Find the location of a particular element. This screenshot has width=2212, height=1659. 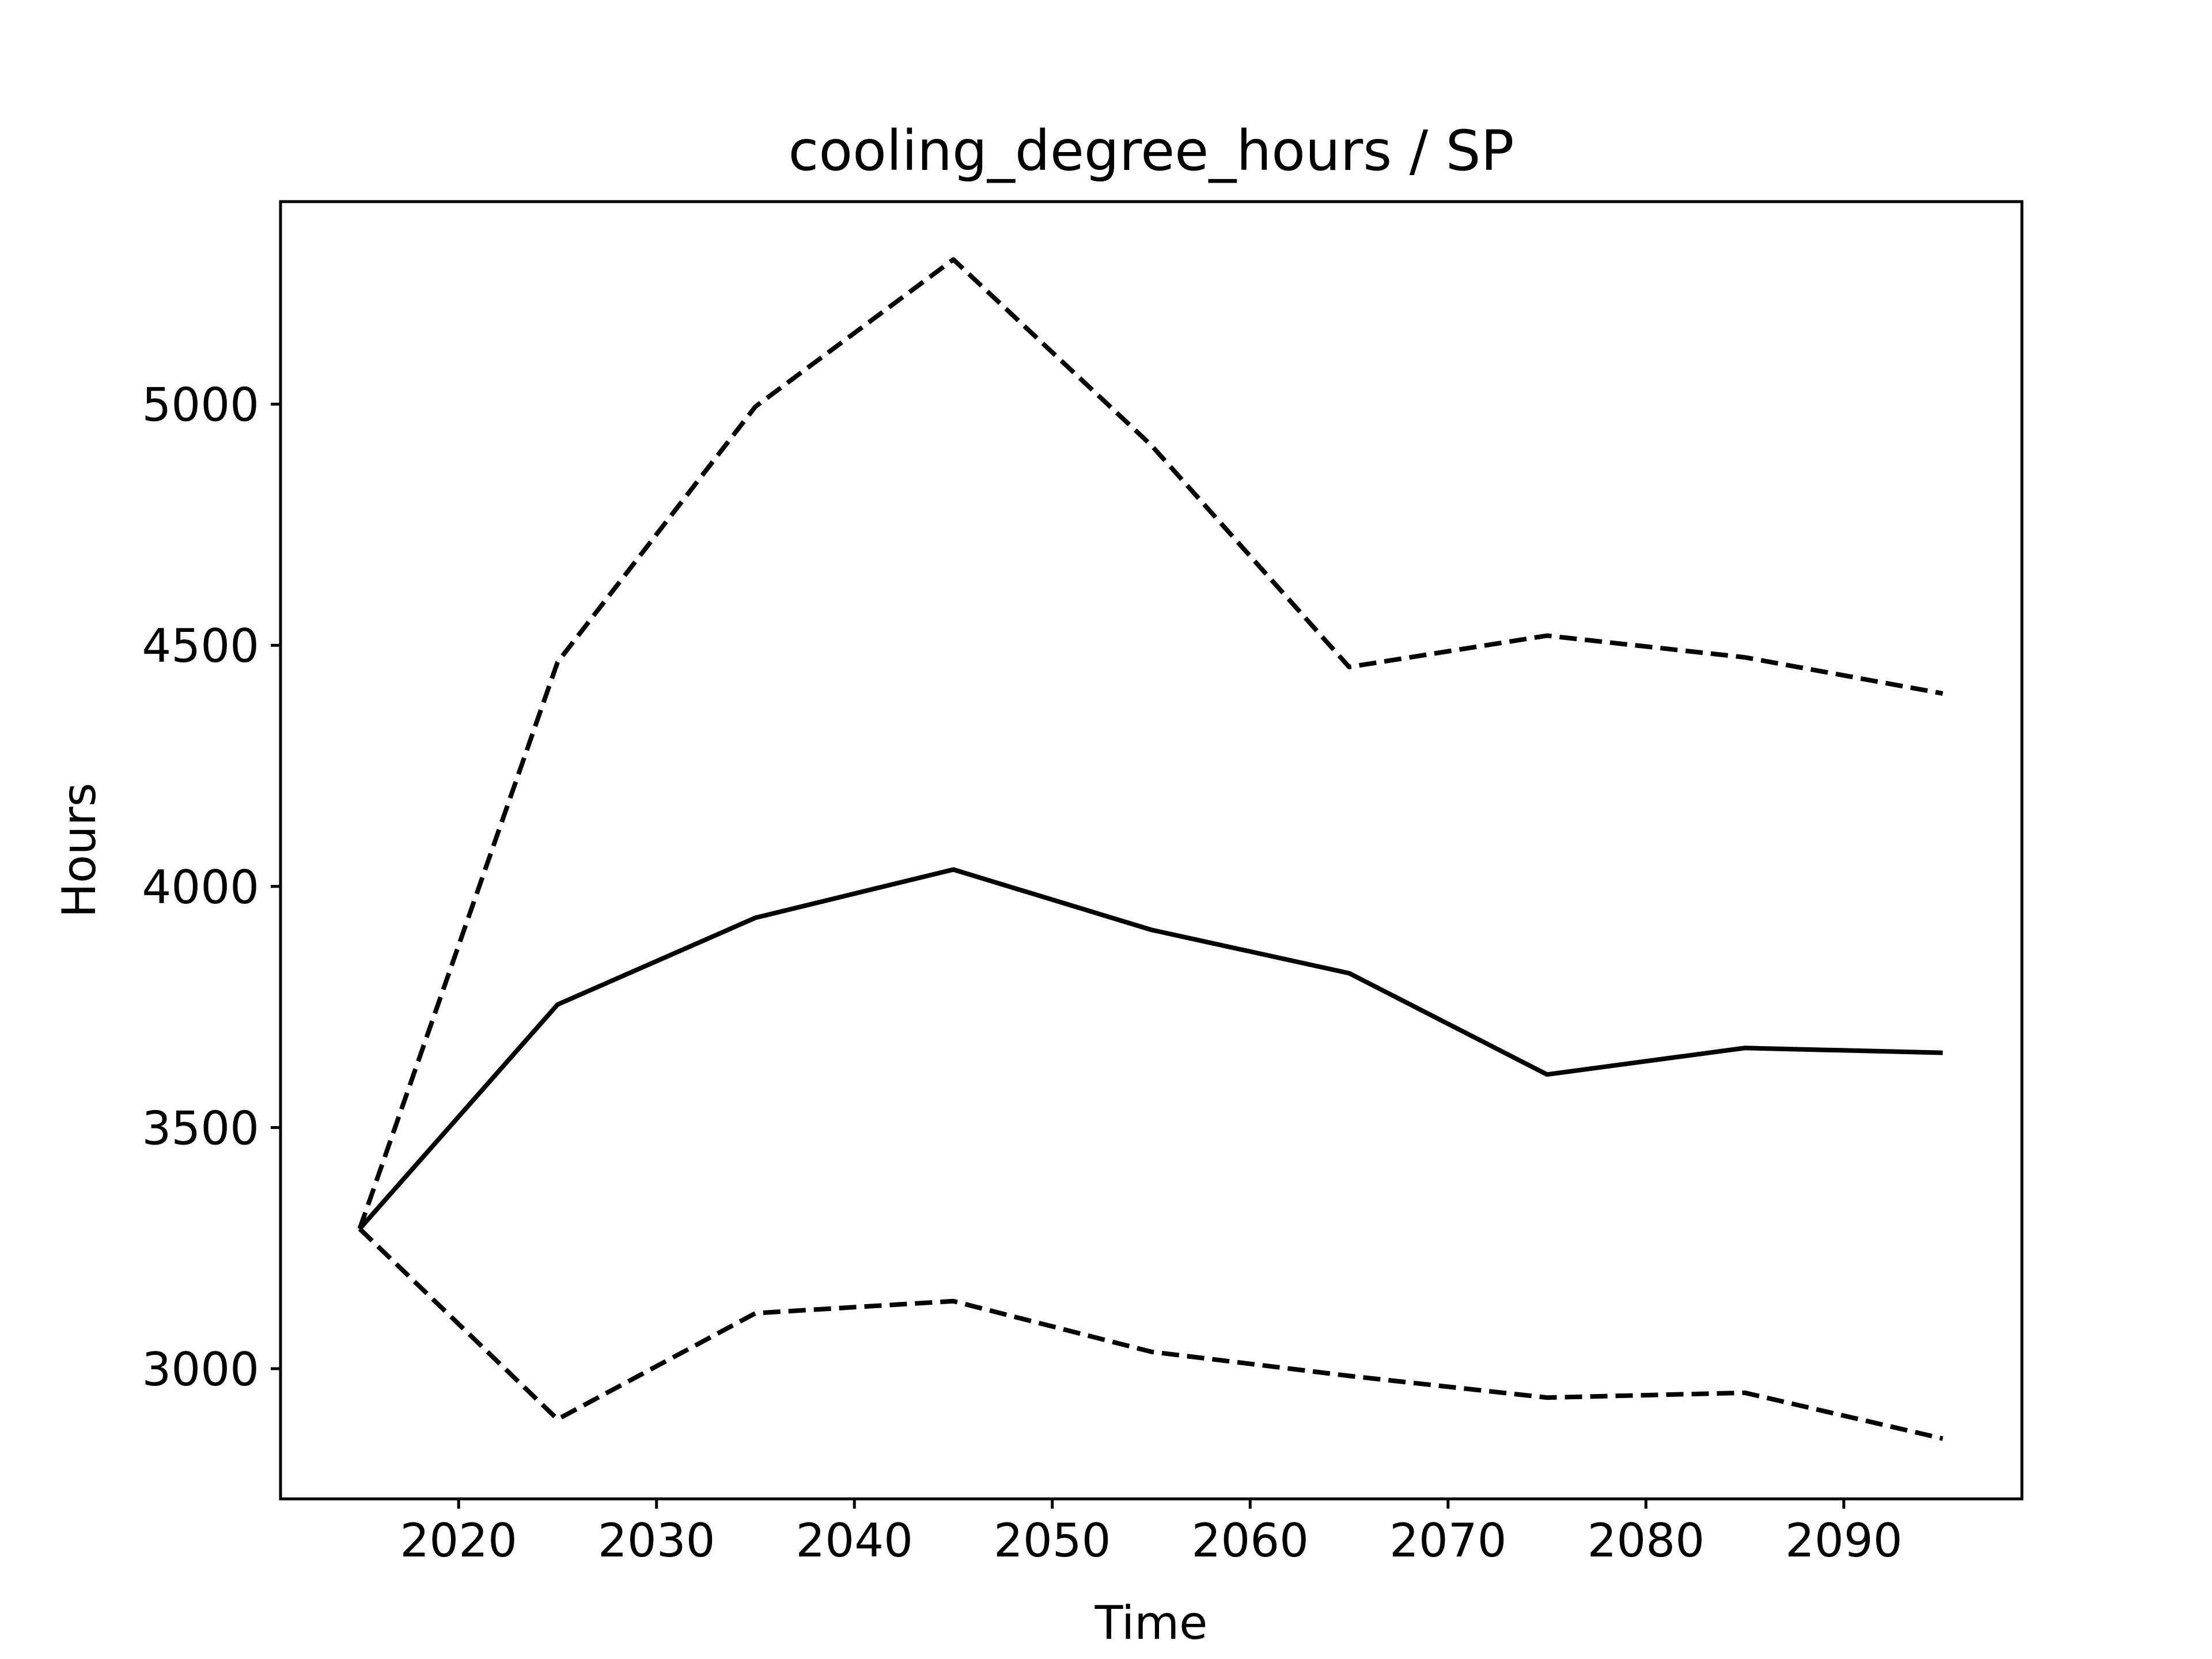

y-tick-label: 4500 is located at coordinates (200, 646).